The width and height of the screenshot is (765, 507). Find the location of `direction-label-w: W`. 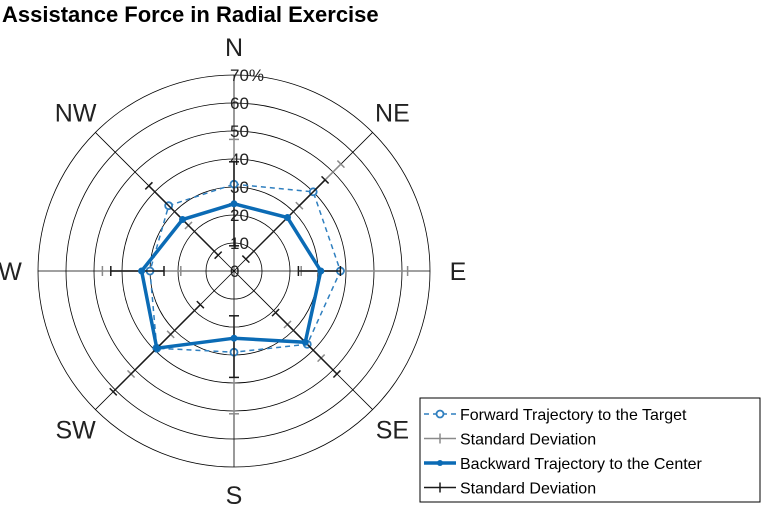

direction-label-w: W is located at coordinates (11, 272).